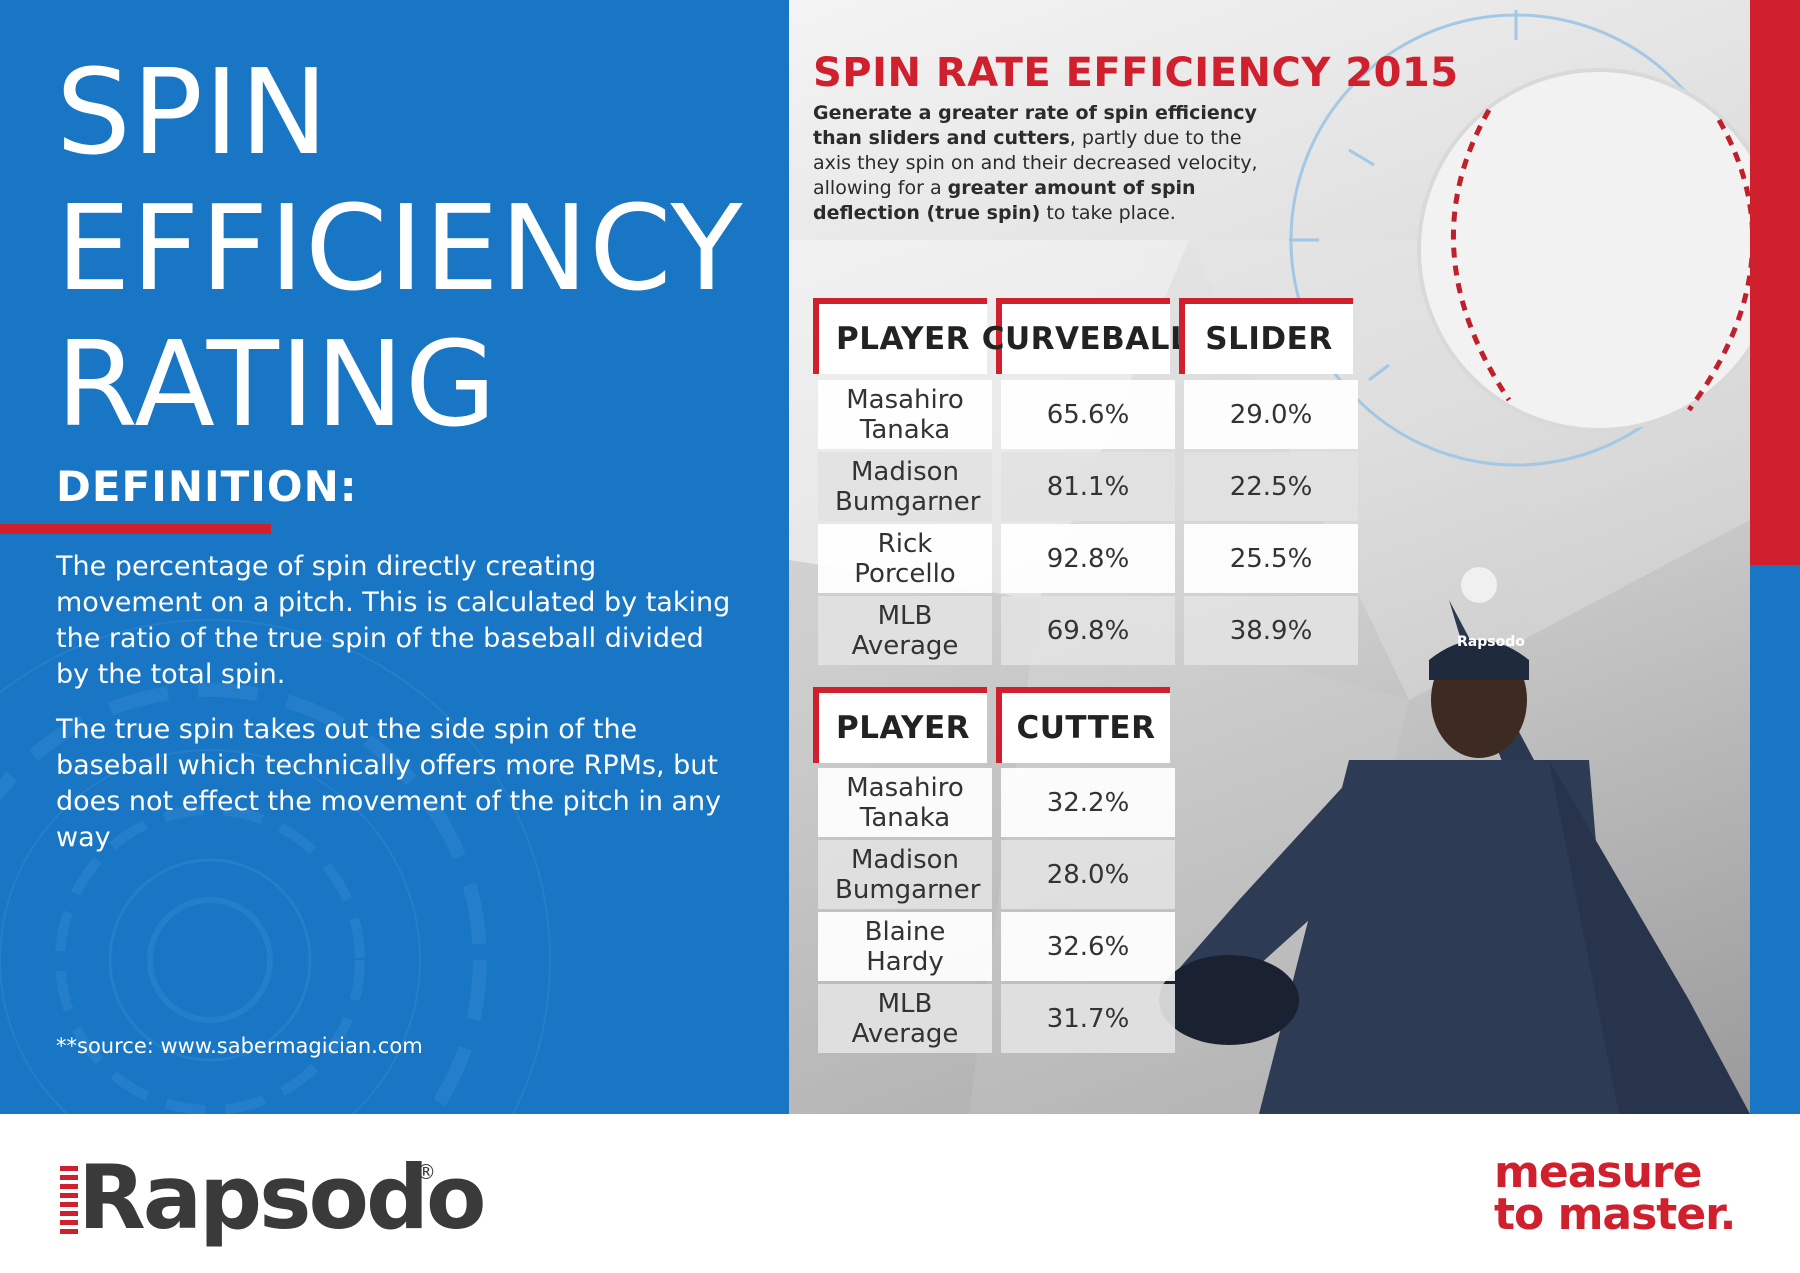 Image resolution: width=1800 pixels, height=1273 pixels. Describe the element at coordinates (1088, 874) in the screenshot. I see `table-cell-value: 28.0%` at that location.